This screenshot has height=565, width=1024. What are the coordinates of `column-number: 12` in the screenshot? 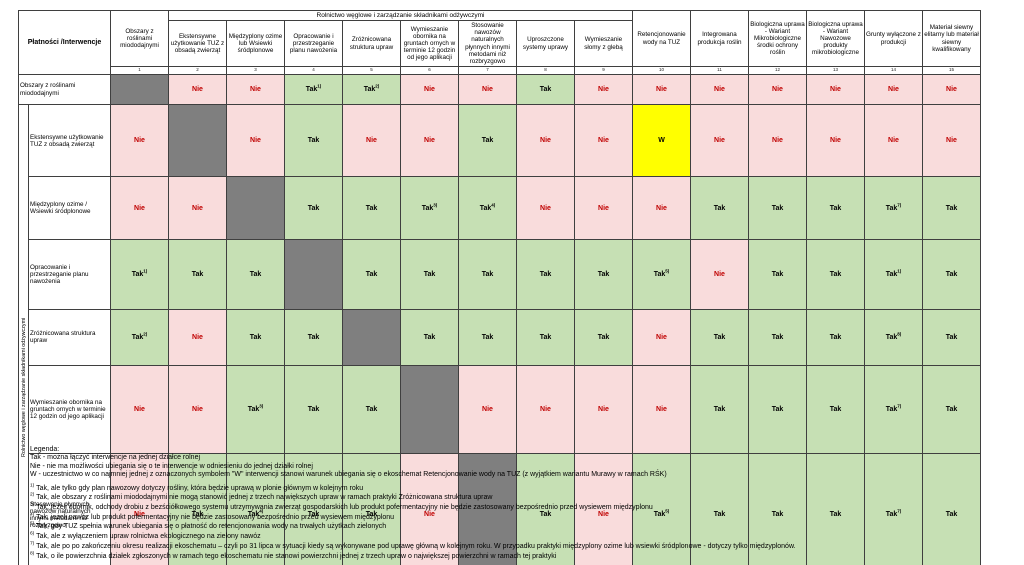 It's located at (777, 70).